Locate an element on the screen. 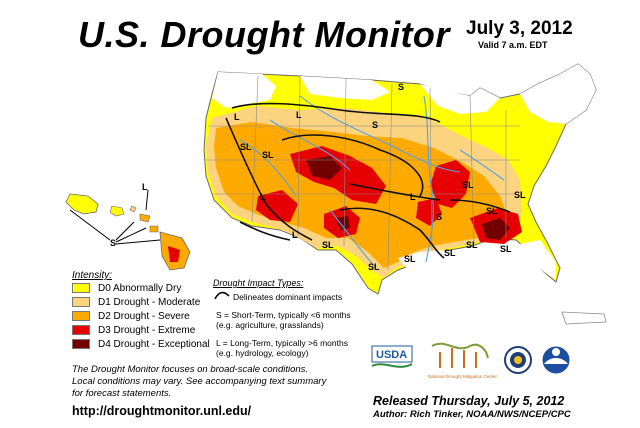  impact-line-icon is located at coordinates (222, 295).